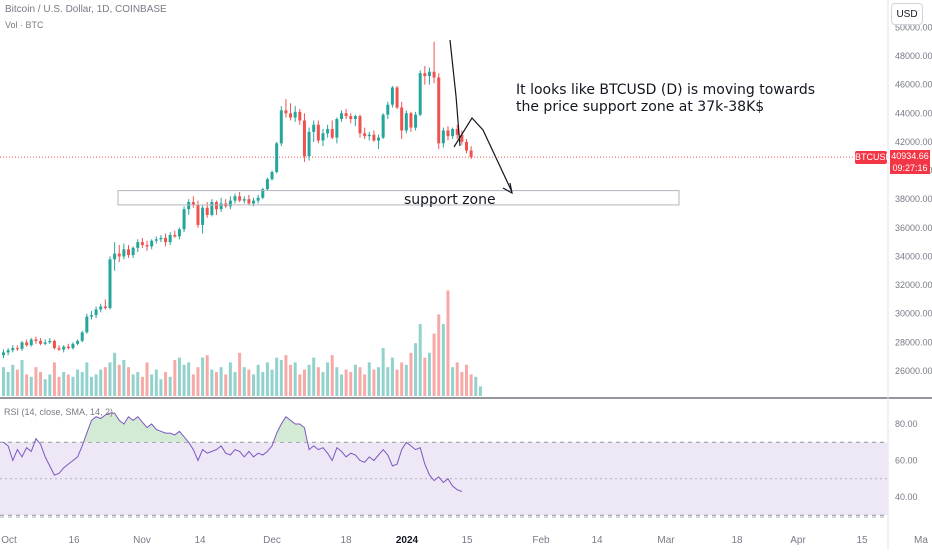  What do you see at coordinates (666, 540) in the screenshot?
I see `time-tick-label: Mar` at bounding box center [666, 540].